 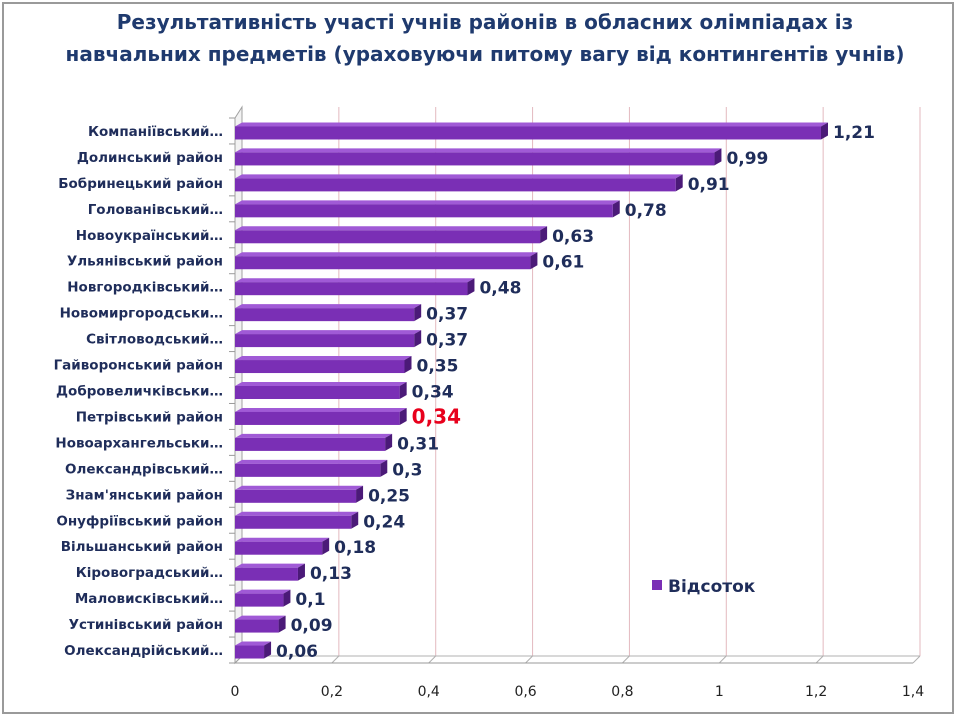 I want to click on value-label: 0,34, so click(x=433, y=393).